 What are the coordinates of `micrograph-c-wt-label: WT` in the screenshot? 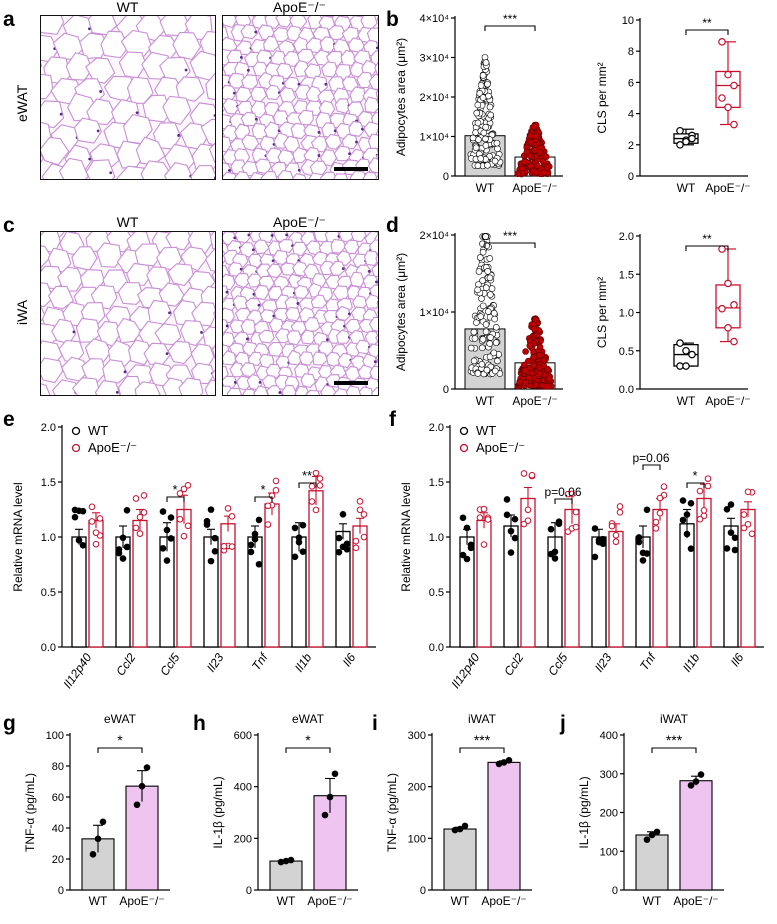 It's located at (127, 222).